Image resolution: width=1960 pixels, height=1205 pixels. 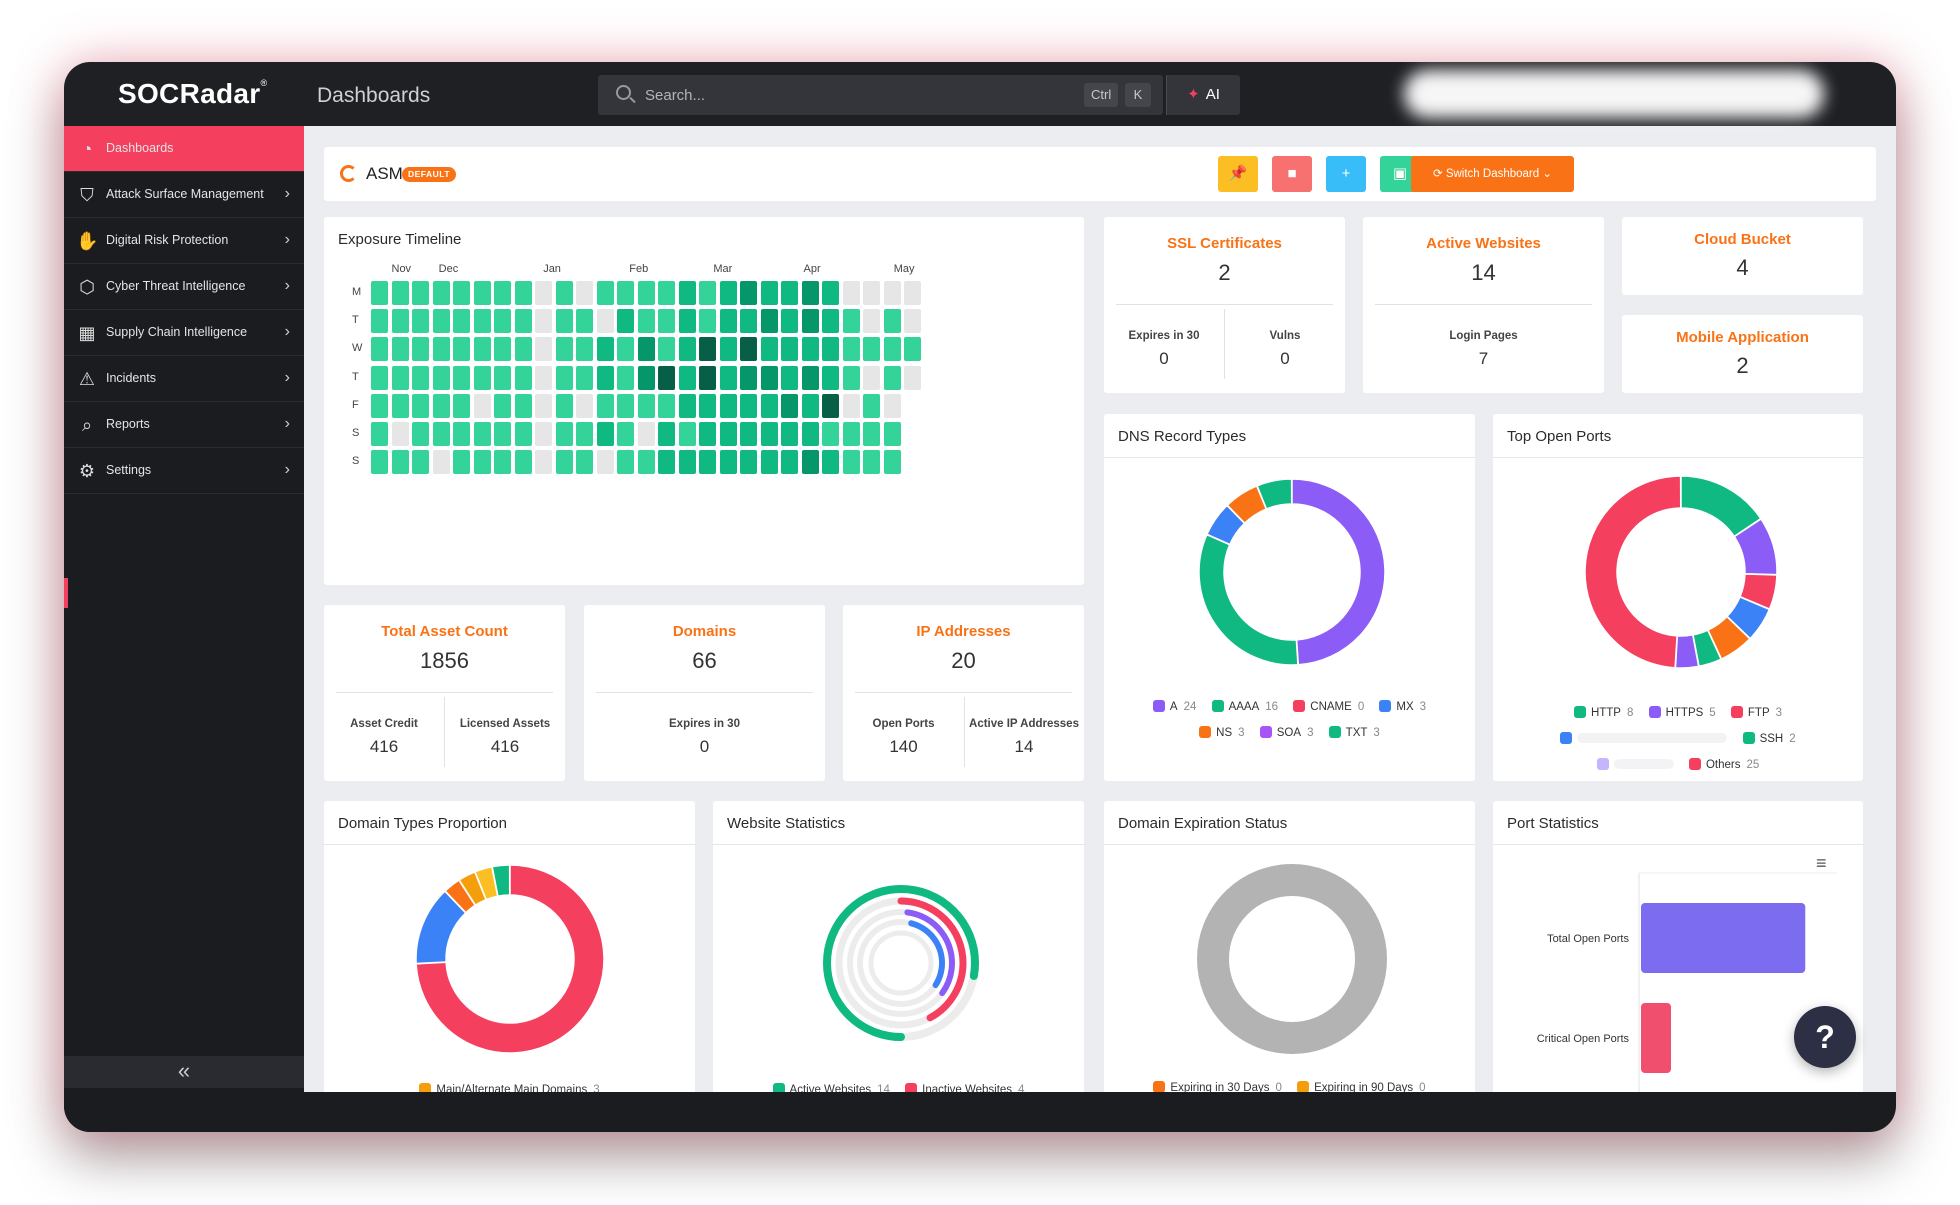 What do you see at coordinates (1492, 174) in the screenshot?
I see `switch-dashboard-button: ⟳ Switch Dashboard ⌄` at bounding box center [1492, 174].